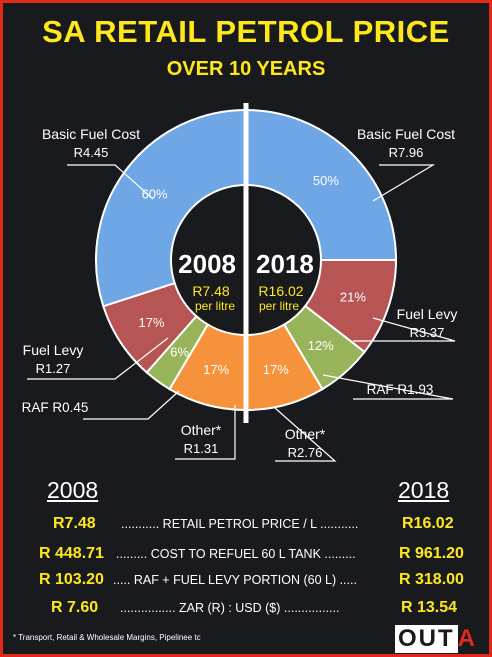 This screenshot has height=657, width=492. I want to click on slice-value-label: R7.96, so click(406, 152).